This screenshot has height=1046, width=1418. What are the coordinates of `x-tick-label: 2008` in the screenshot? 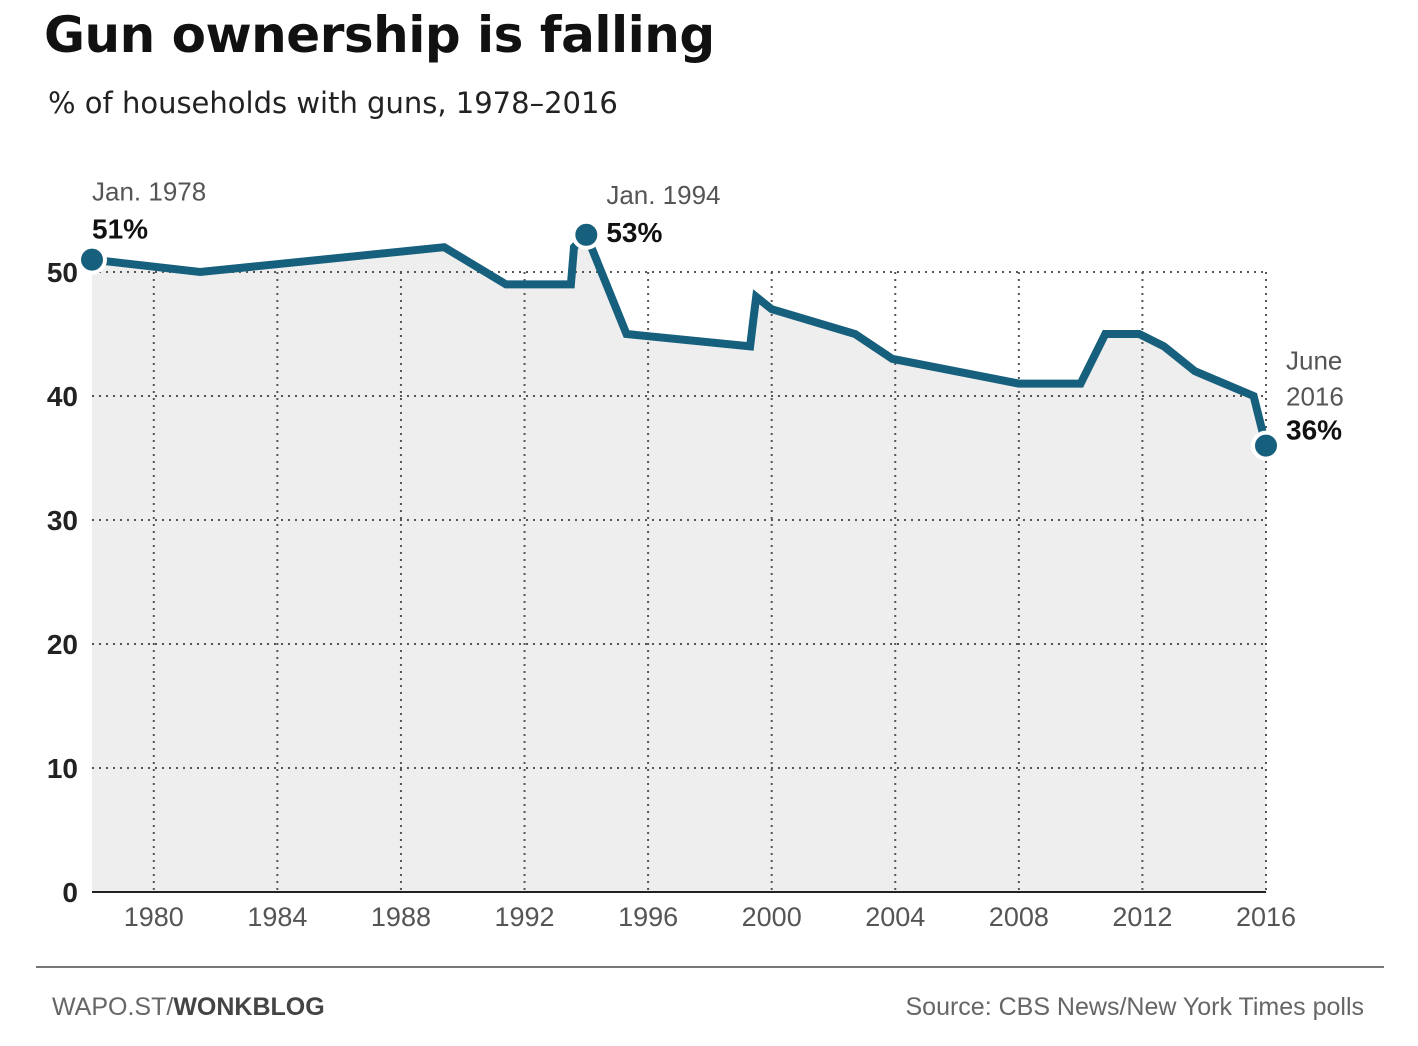 It's located at (1019, 917).